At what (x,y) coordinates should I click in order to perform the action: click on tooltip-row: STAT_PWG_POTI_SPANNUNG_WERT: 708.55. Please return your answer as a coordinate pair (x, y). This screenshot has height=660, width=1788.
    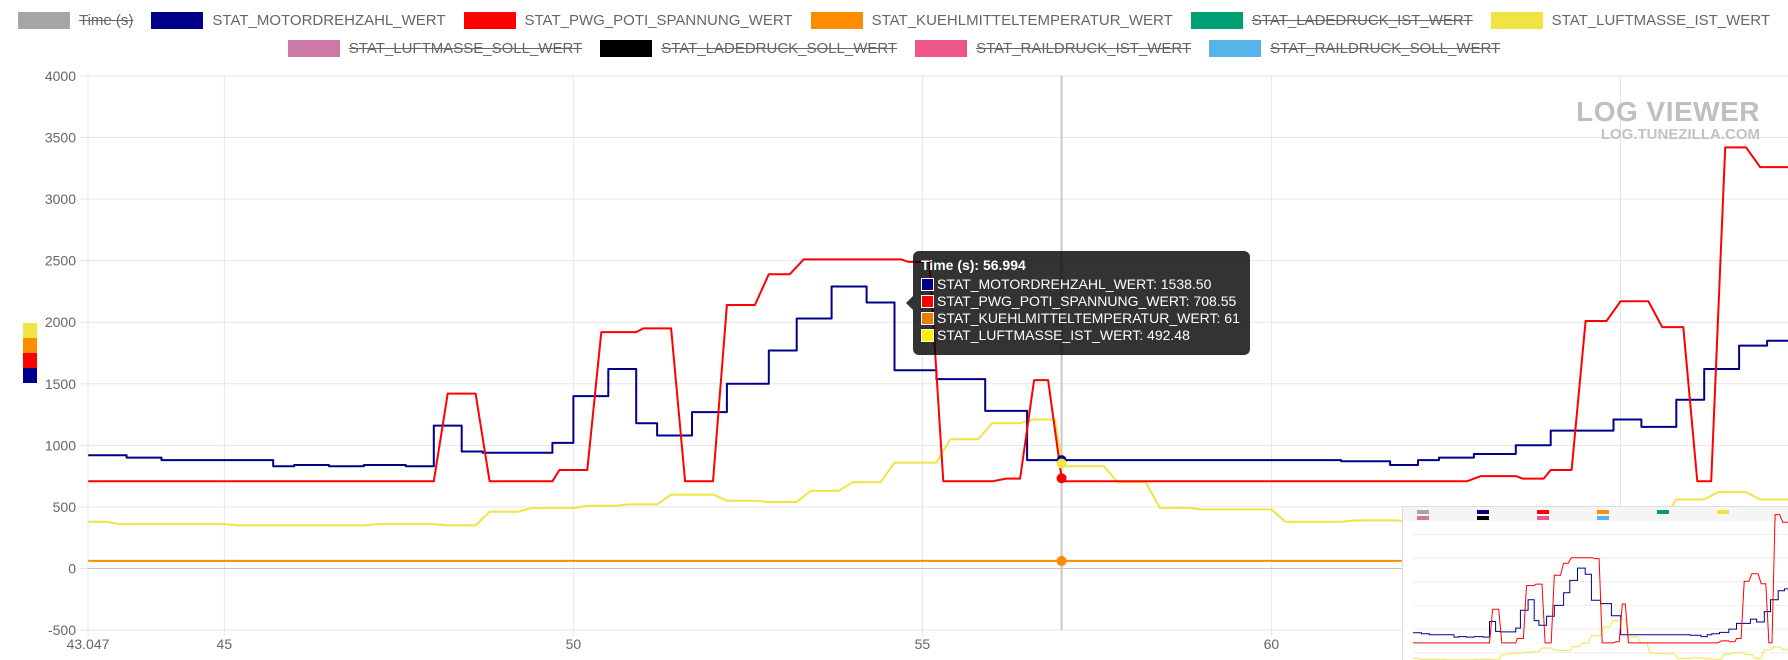
    Looking at the image, I should click on (1081, 301).